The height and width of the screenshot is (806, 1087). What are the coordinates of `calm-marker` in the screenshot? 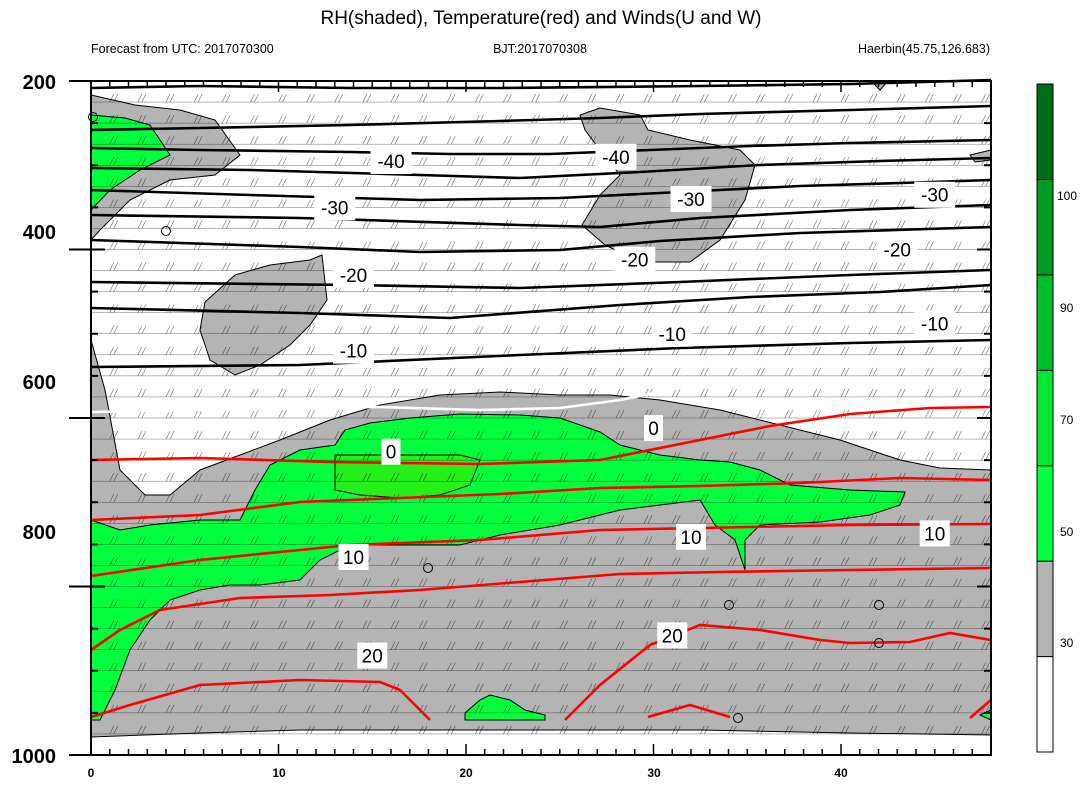 It's located at (738, 718).